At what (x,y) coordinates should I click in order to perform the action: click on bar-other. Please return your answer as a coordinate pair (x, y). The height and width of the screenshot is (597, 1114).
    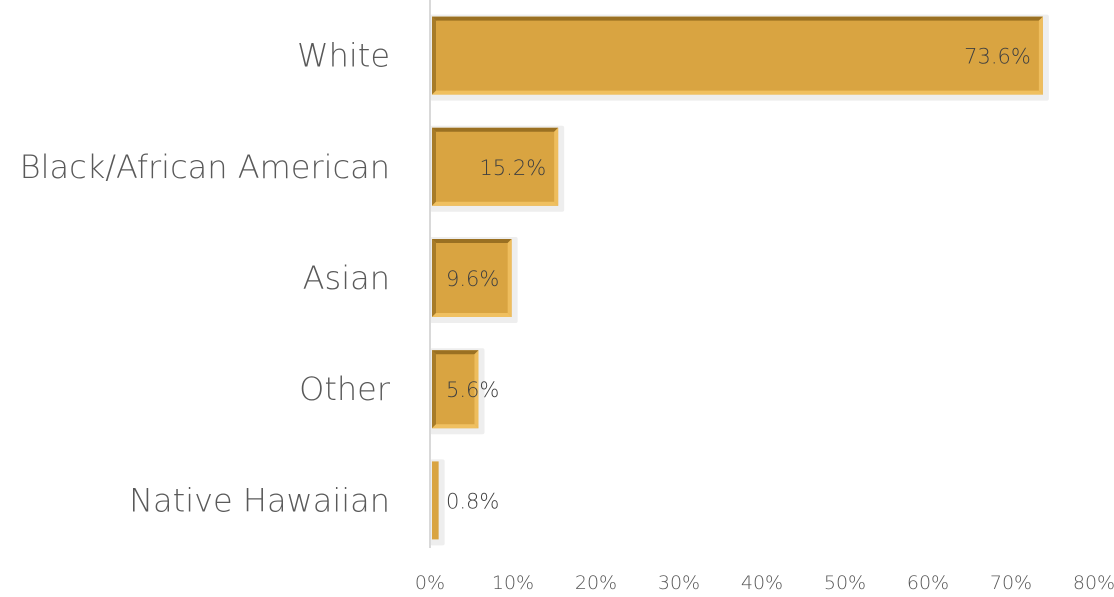
    Looking at the image, I should click on (457, 391).